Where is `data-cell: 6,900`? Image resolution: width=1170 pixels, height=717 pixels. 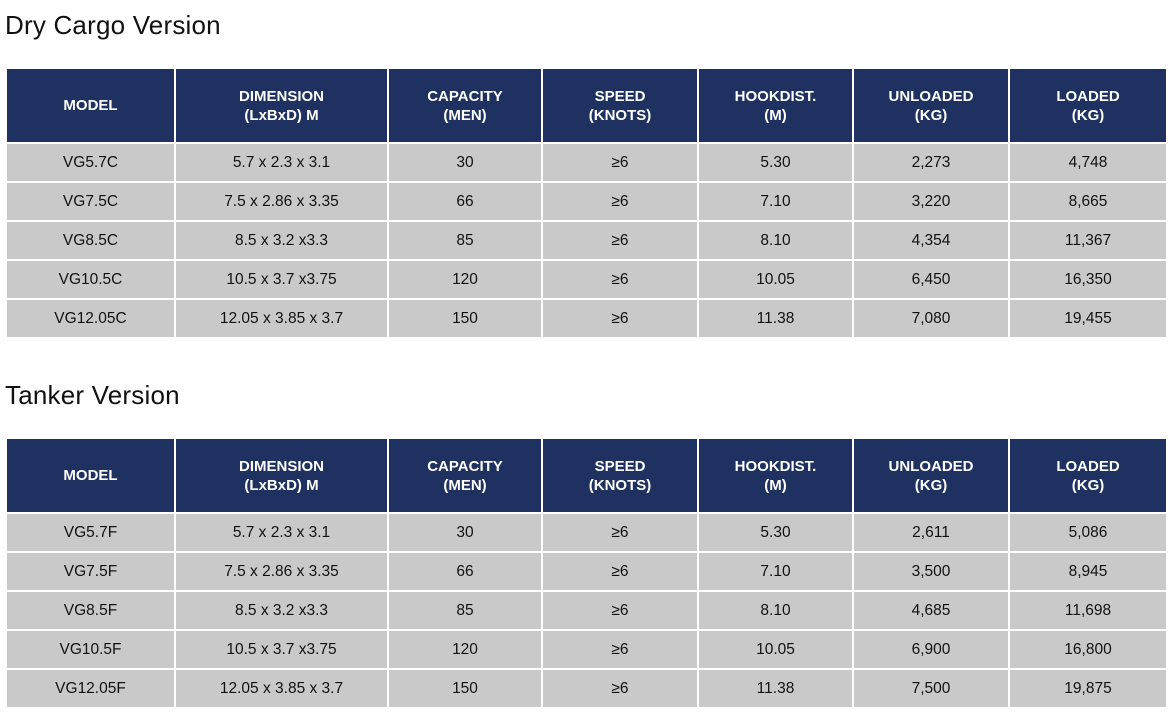 data-cell: 6,900 is located at coordinates (931, 649).